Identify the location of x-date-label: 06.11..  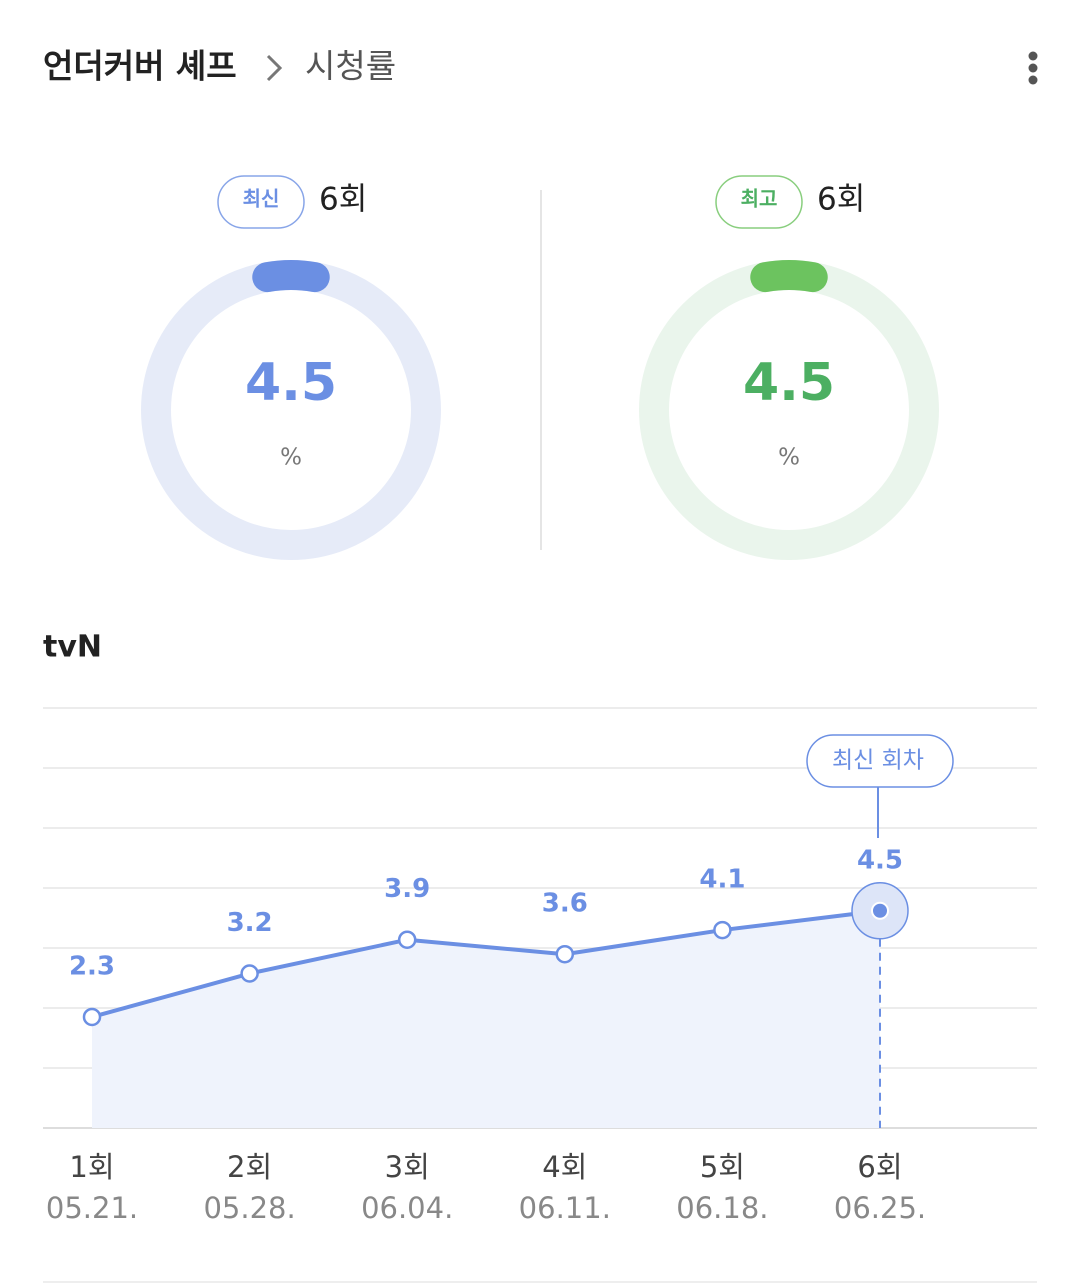
(565, 1208).